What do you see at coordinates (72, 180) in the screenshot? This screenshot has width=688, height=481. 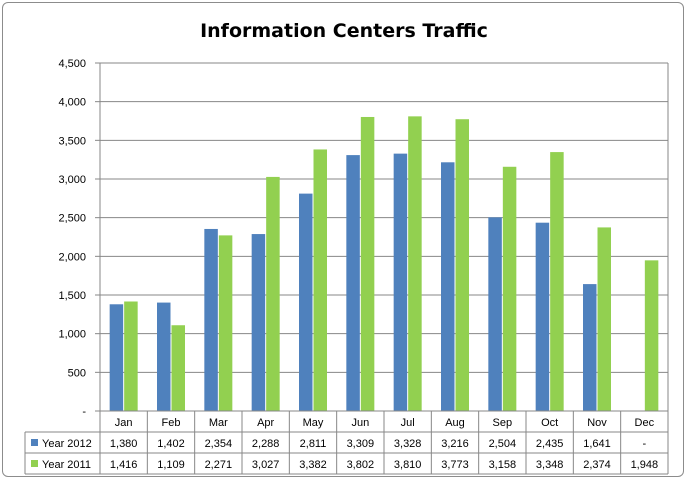 I see `y-tick-label: 3,000` at bounding box center [72, 180].